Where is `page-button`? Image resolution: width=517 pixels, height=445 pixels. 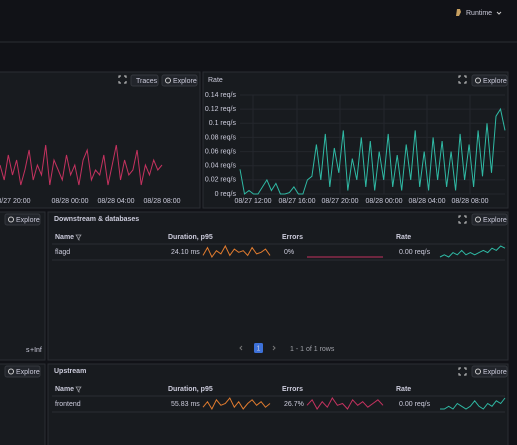 page-button is located at coordinates (258, 348).